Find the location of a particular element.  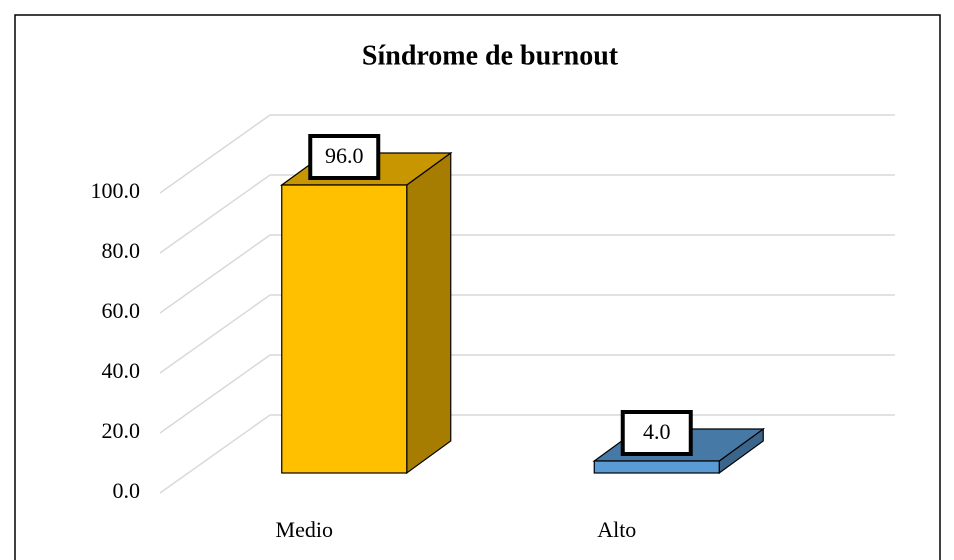

value-label: 96.0 is located at coordinates (344, 155).